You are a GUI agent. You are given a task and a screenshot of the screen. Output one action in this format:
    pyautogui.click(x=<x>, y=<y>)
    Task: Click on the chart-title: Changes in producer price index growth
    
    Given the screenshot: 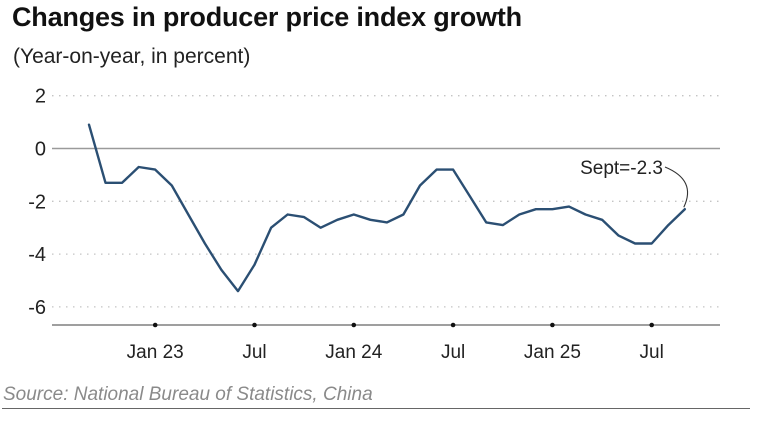 What is the action you would take?
    pyautogui.click(x=267, y=17)
    